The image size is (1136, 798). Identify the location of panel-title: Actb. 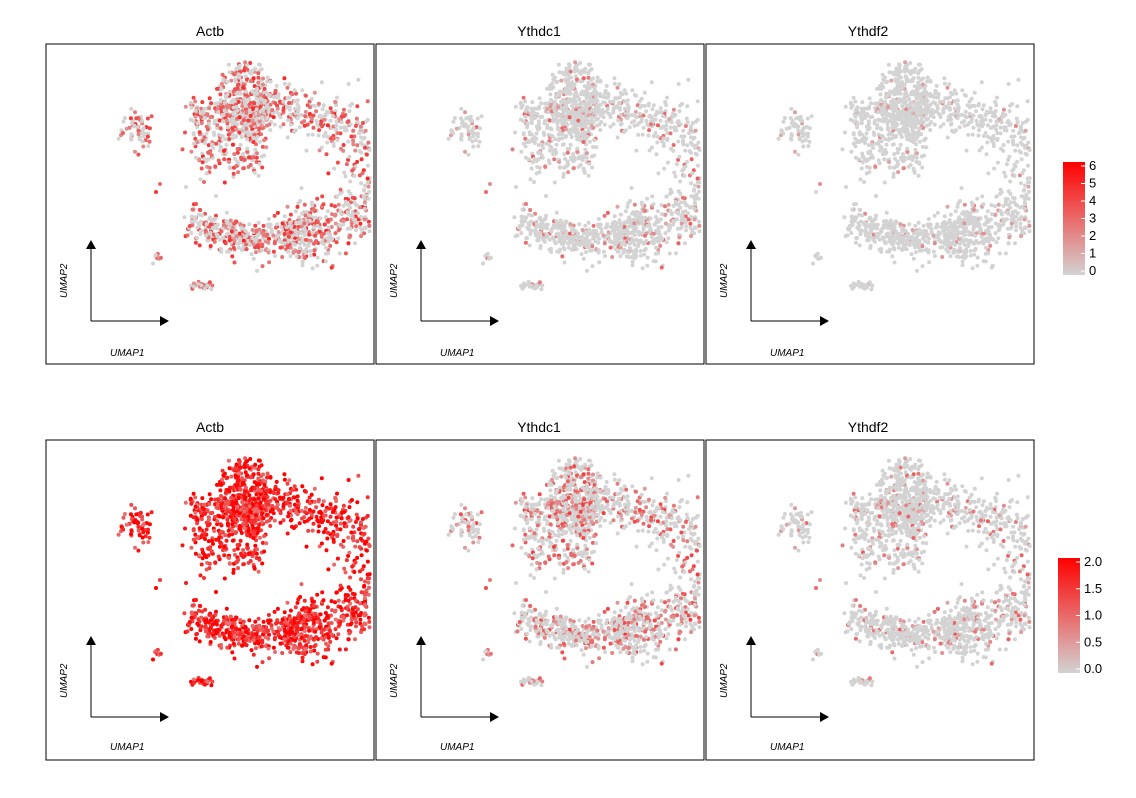
(210, 31).